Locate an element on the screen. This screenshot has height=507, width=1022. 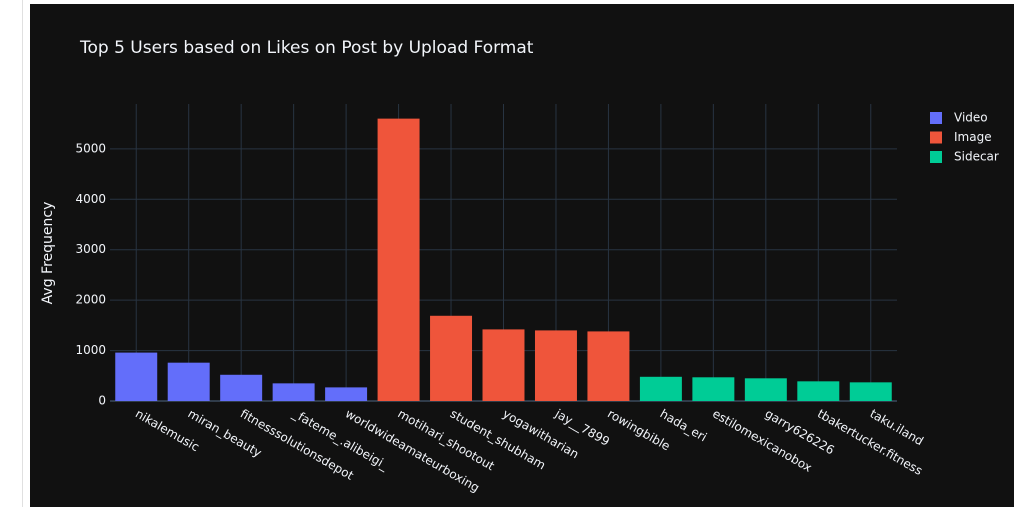
y-tick-label: 5000 is located at coordinates (90, 148).